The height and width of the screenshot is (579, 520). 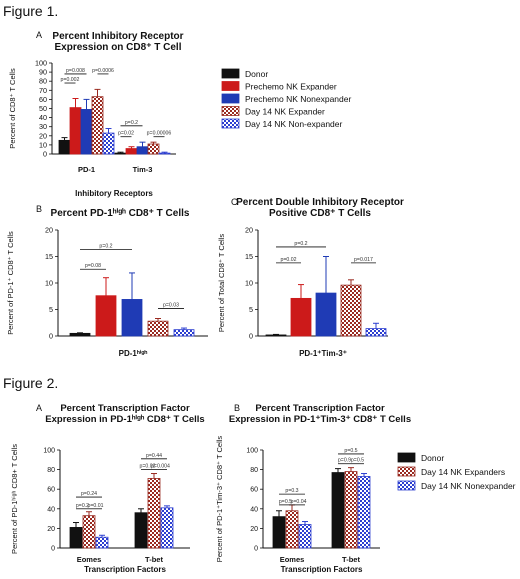 What do you see at coordinates (143, 169) in the screenshot?
I see `category-label: Tim-3` at bounding box center [143, 169].